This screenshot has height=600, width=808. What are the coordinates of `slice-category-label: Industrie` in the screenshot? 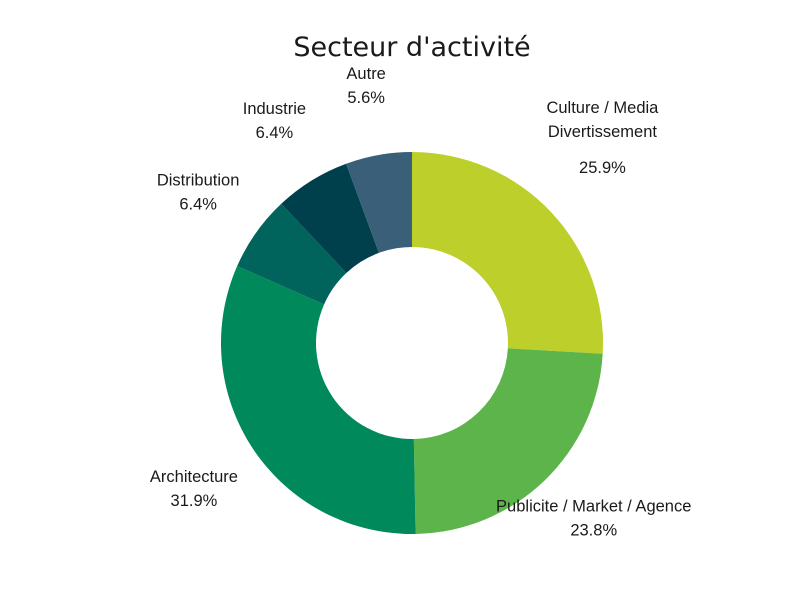 It's located at (274, 109).